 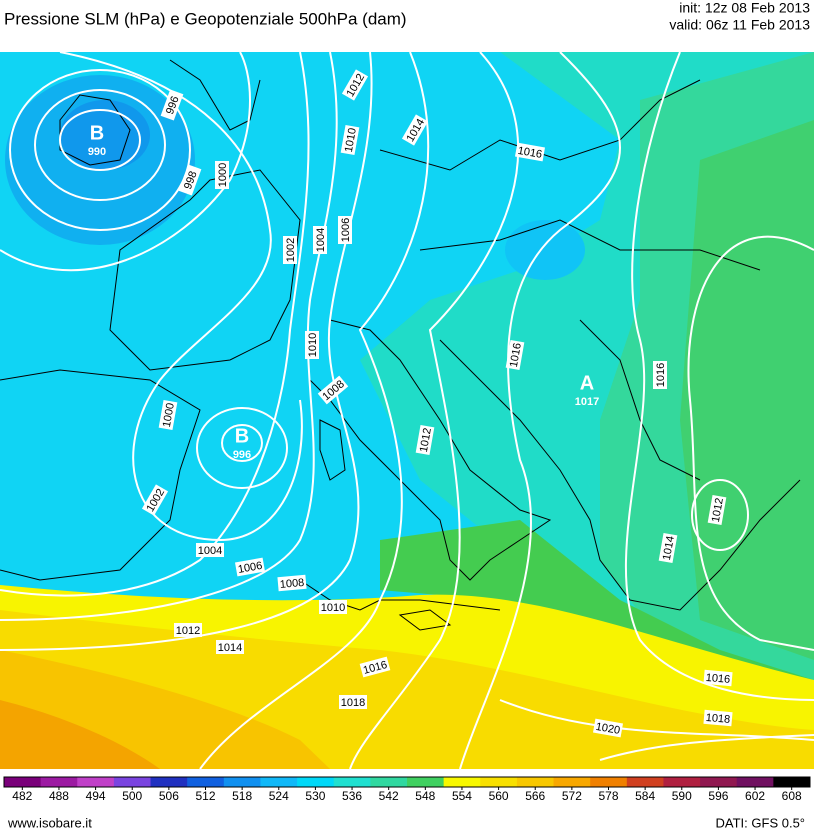 I want to click on isobar-label: 1002, so click(x=290, y=250).